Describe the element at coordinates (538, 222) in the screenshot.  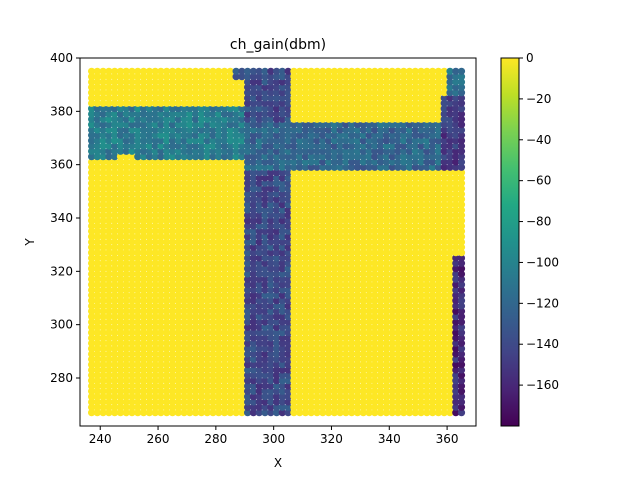
I see `colorbar-tick-label: −80` at that location.